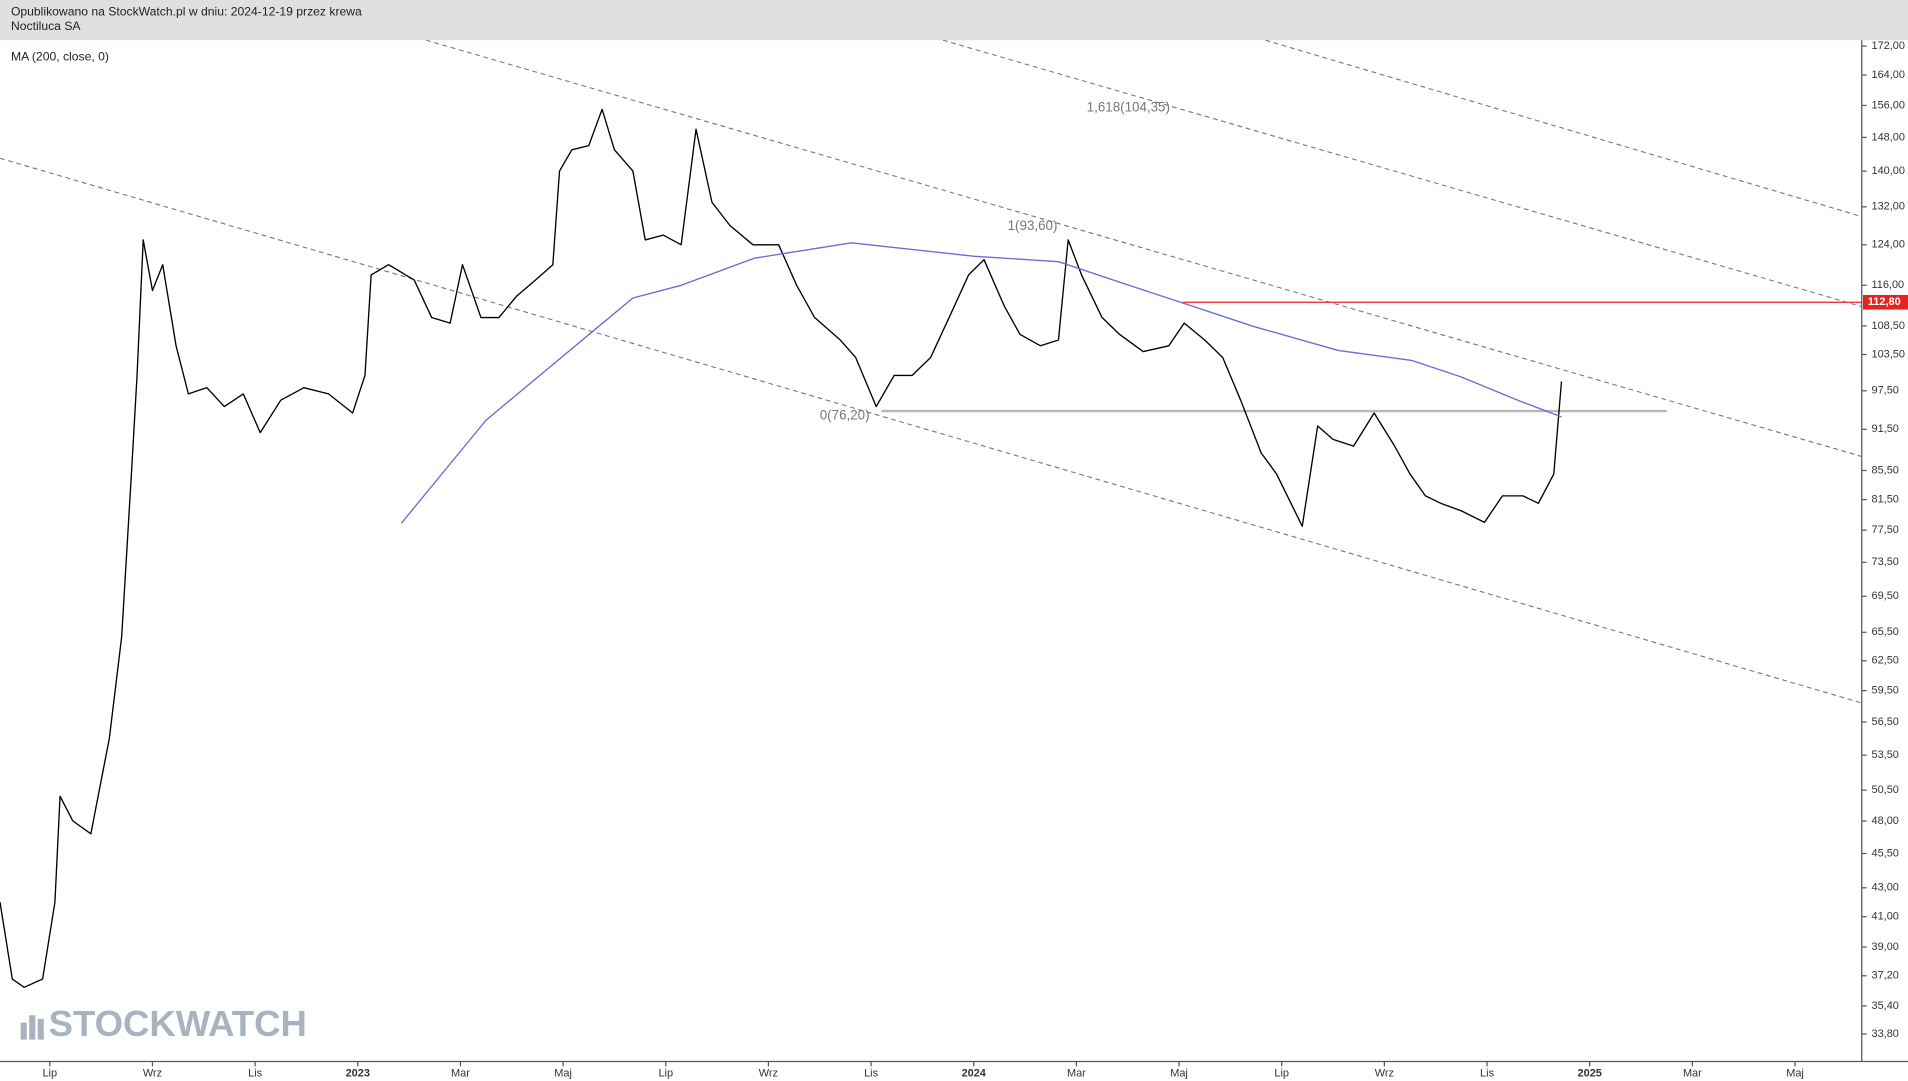 The width and height of the screenshot is (1908, 1081). What do you see at coordinates (1887, 354) in the screenshot?
I see `y-tick-label: 103,50` at bounding box center [1887, 354].